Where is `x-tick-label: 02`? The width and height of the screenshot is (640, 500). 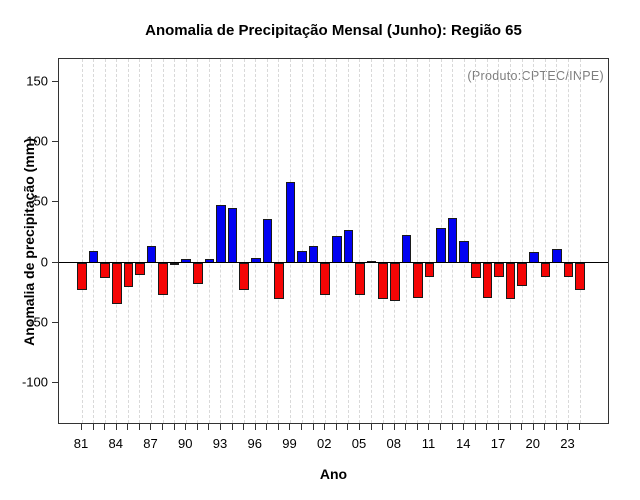
x-tick-label: 02 is located at coordinates (324, 443).